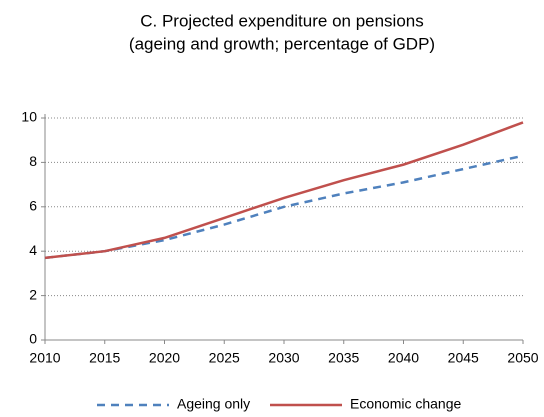  I want to click on y-tick-label: 4, so click(33, 250).